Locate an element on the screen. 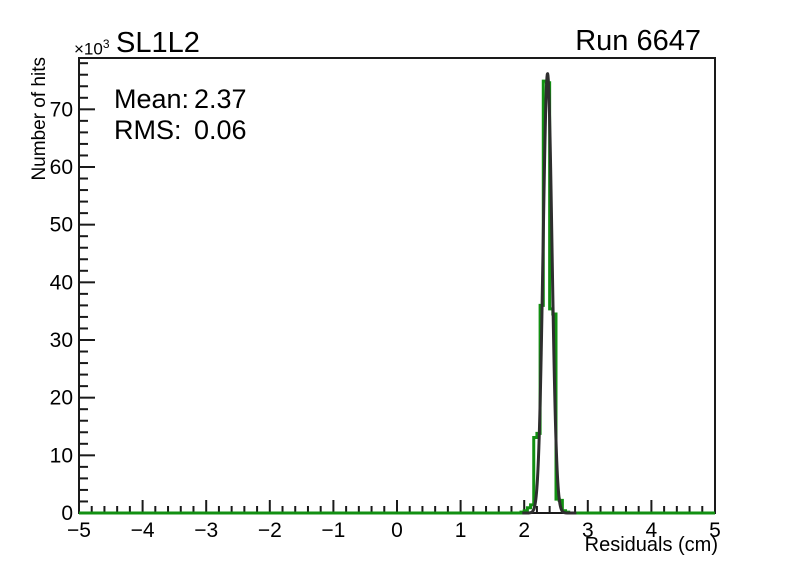 Image resolution: width=796 pixels, height=572 pixels. mean-label: Mean: is located at coordinates (152, 99).